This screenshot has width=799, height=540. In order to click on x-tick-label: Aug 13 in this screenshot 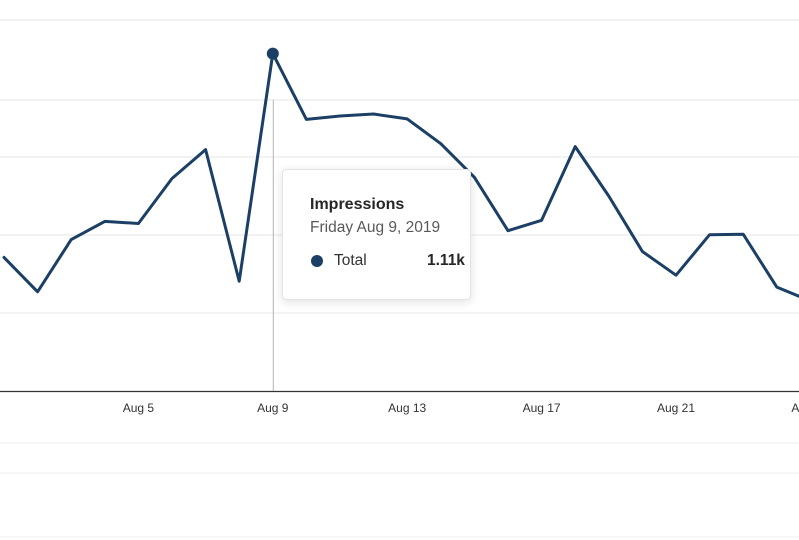, I will do `click(407, 408)`.